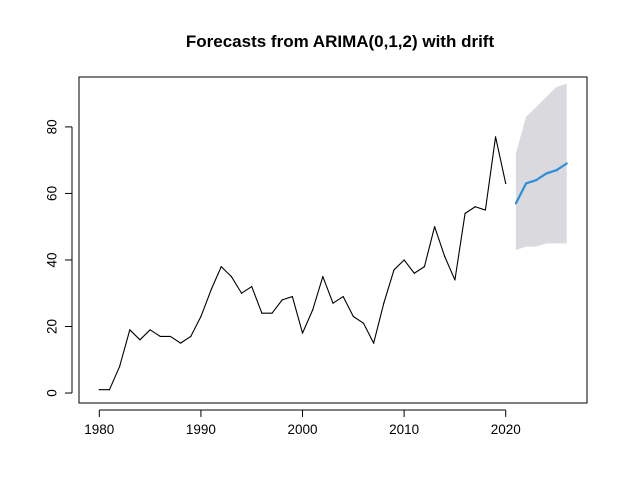  I want to click on forecast-mean-line, so click(541, 183).